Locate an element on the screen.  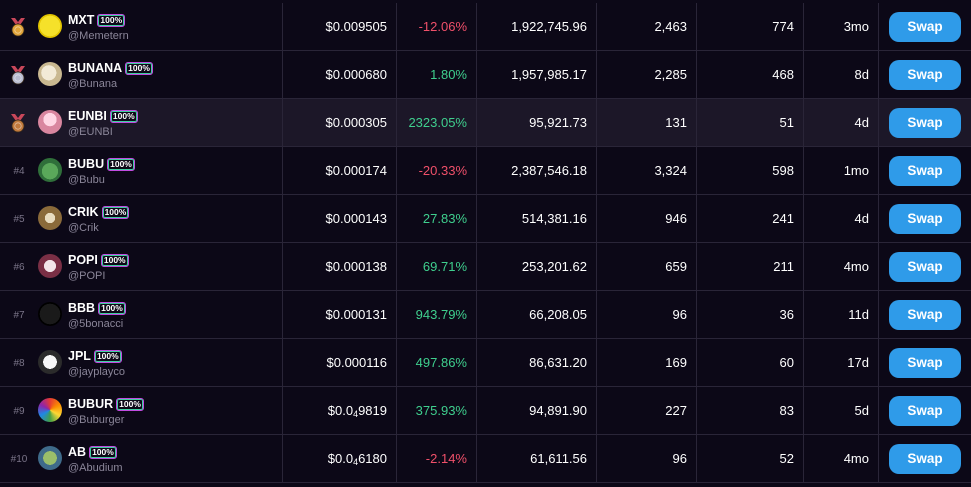
holders-cell: 36 is located at coordinates (750, 314).